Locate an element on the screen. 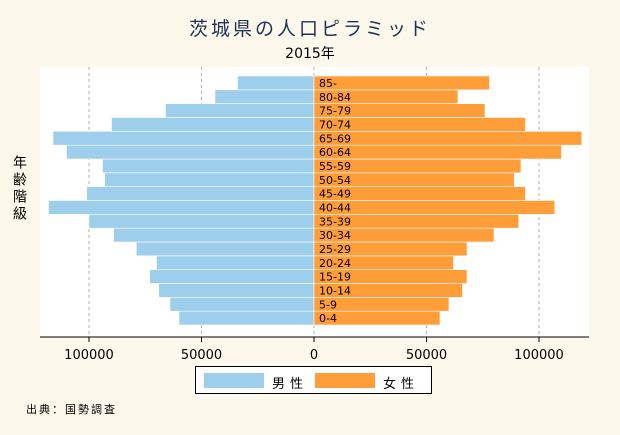 This screenshot has height=435, width=620. chart-subtitle: 2015年 is located at coordinates (310, 54).